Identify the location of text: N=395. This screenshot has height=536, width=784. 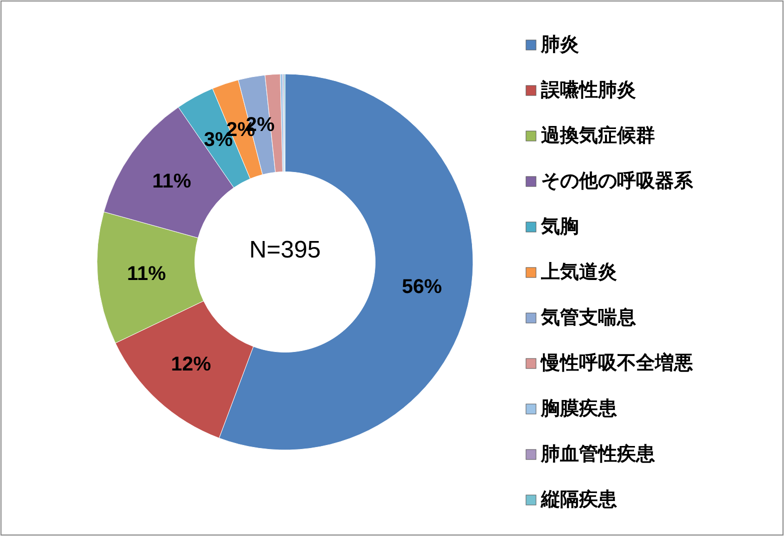
(285, 250).